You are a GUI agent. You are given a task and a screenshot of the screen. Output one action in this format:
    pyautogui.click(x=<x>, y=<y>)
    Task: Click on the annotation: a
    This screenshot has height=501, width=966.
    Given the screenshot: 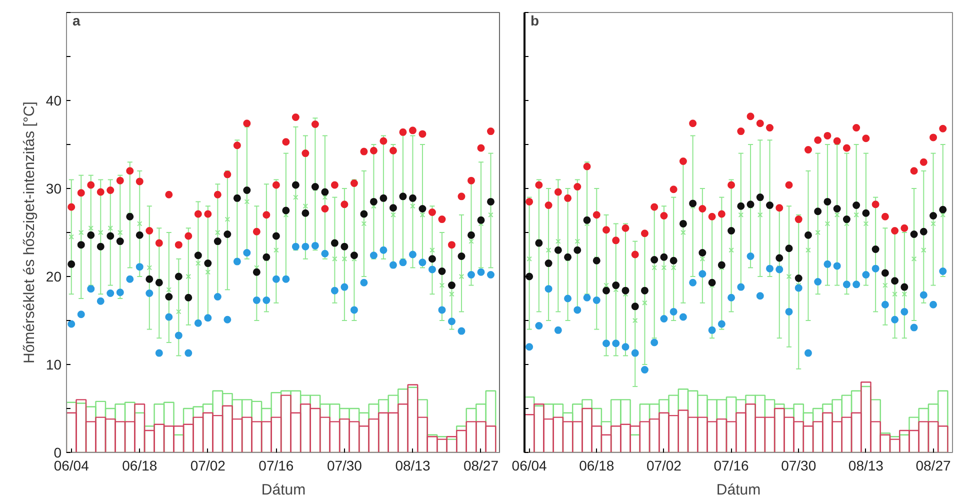 What is the action you would take?
    pyautogui.click(x=76, y=20)
    